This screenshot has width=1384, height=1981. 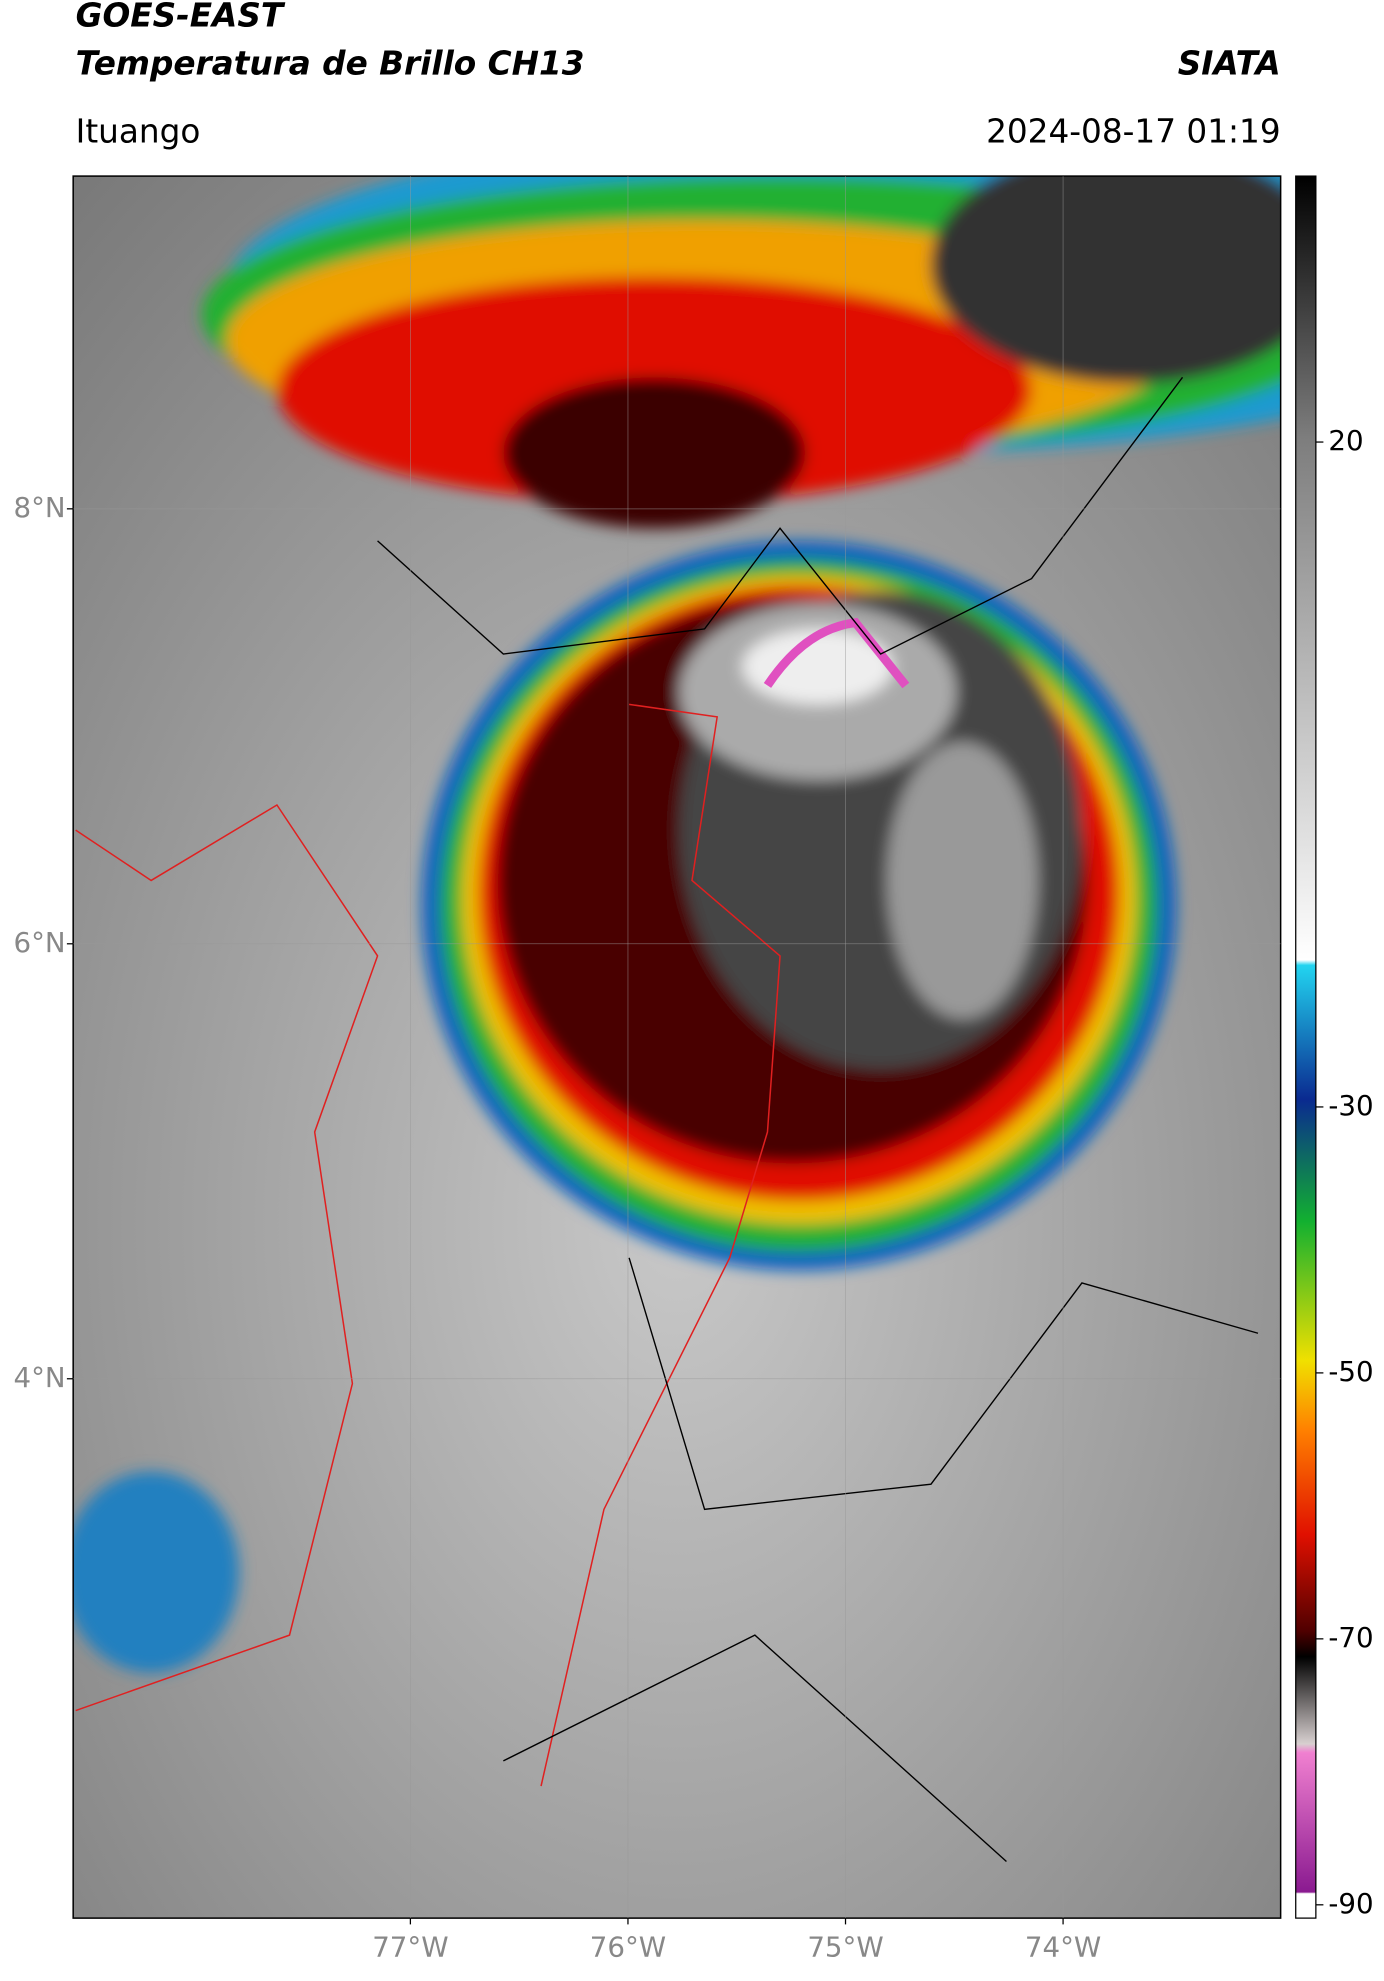 I want to click on x-tick-label: 76°W, so click(x=628, y=1946).